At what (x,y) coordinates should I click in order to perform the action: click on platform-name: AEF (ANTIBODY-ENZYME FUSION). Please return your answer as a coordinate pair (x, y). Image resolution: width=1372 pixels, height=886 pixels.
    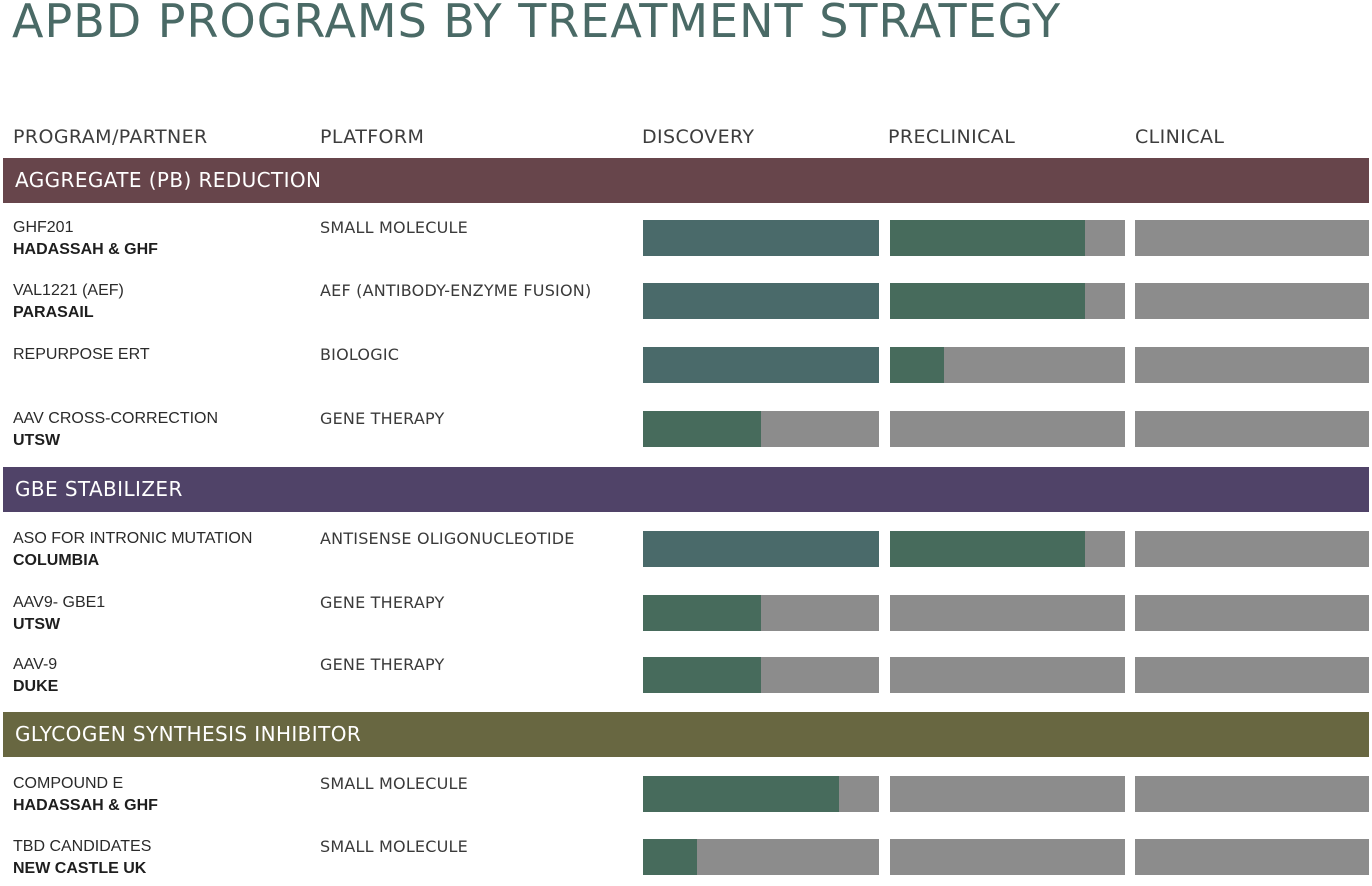
    Looking at the image, I should click on (456, 290).